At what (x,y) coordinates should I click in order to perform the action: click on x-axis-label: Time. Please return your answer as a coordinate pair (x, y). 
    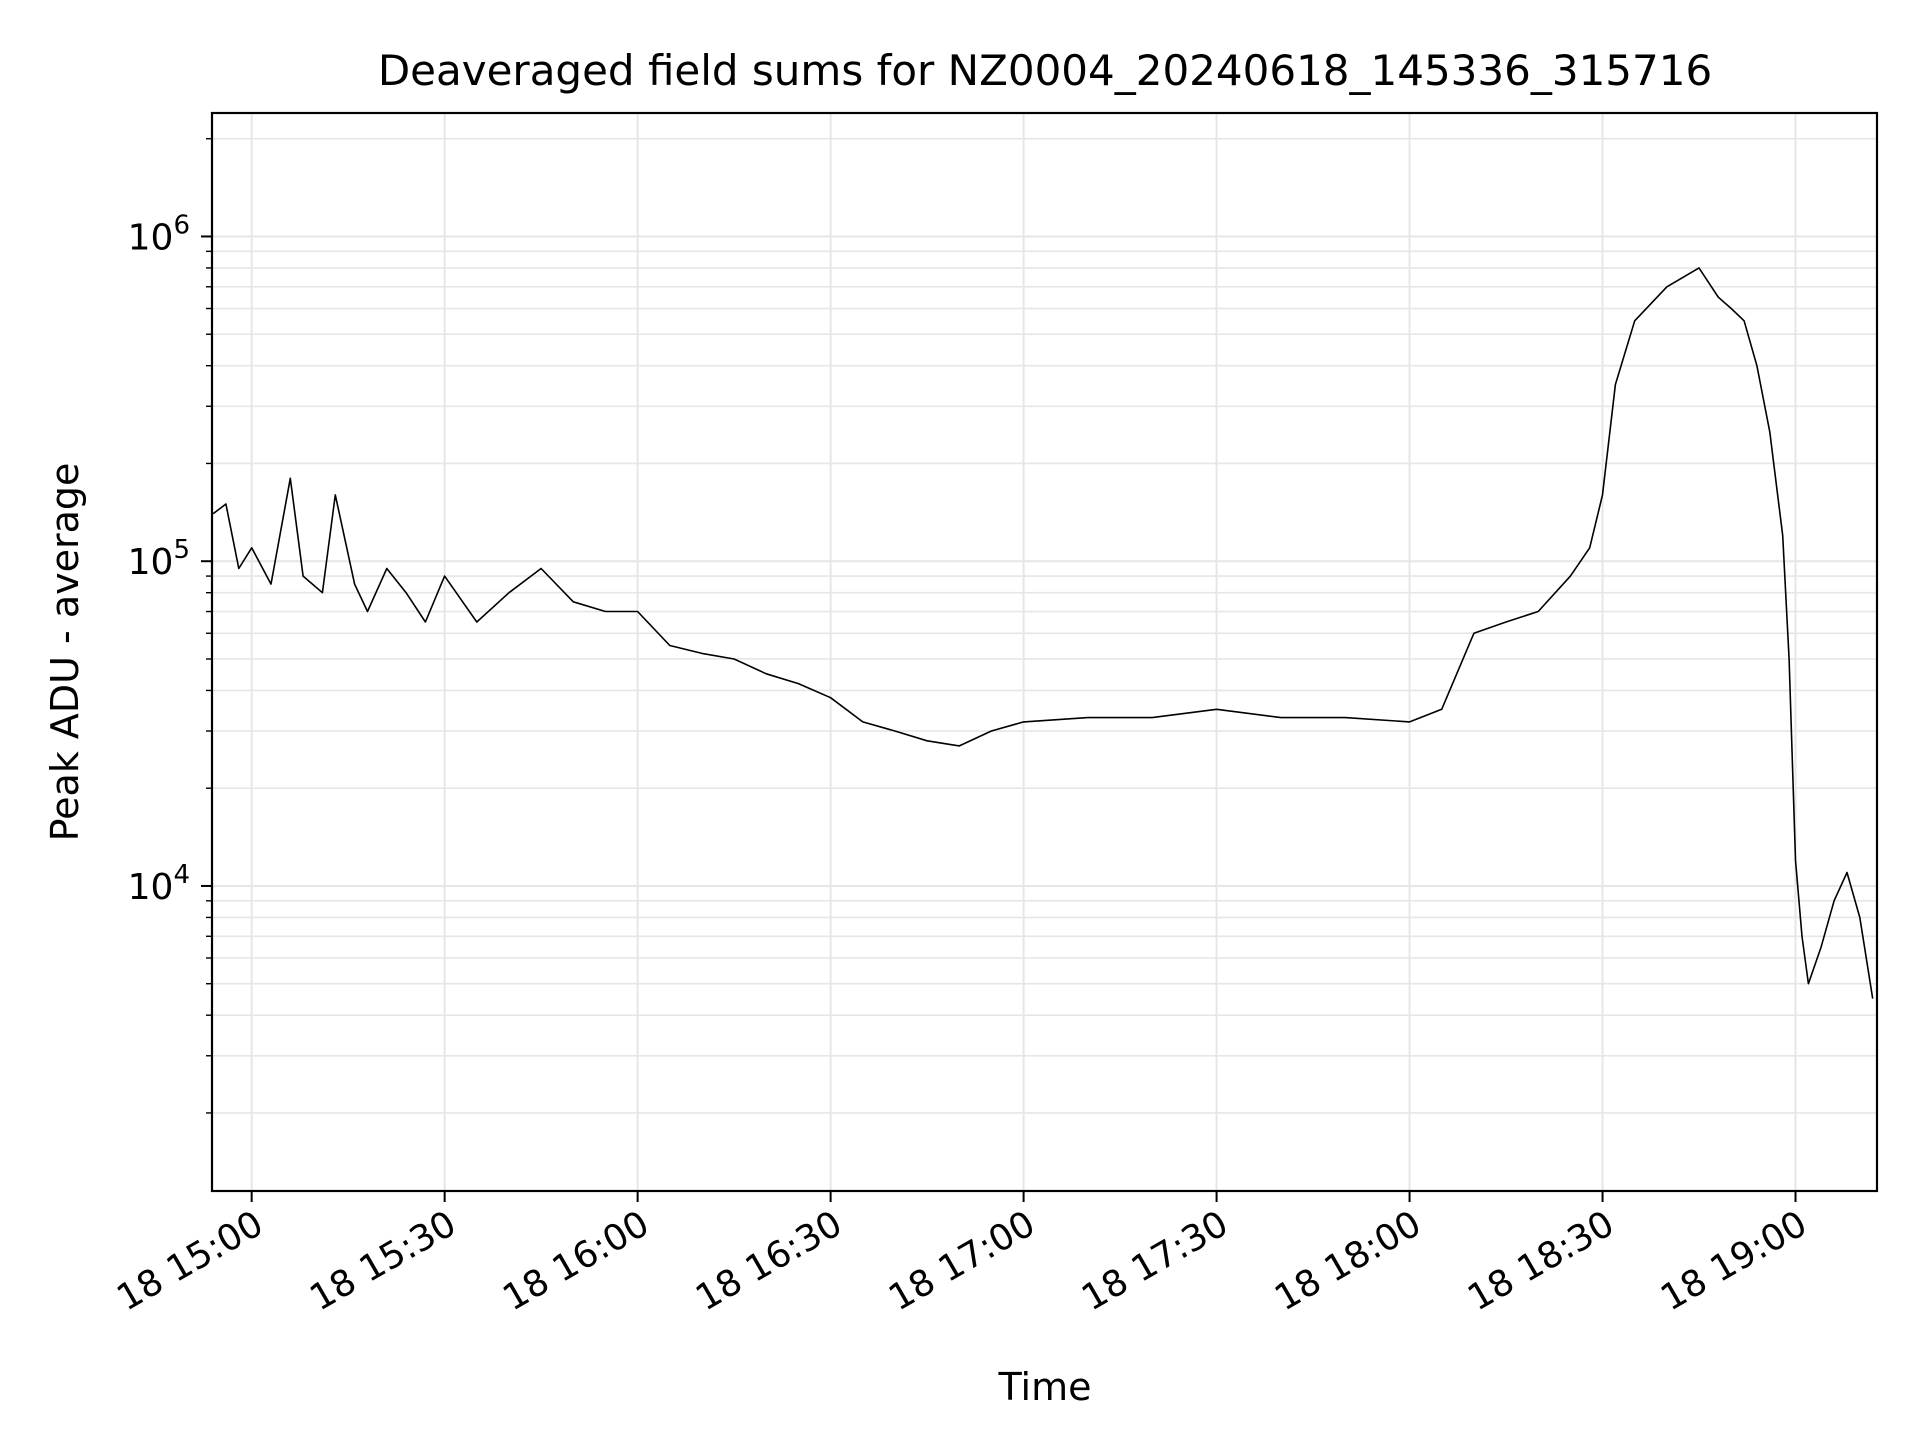
    Looking at the image, I should click on (1045, 1387).